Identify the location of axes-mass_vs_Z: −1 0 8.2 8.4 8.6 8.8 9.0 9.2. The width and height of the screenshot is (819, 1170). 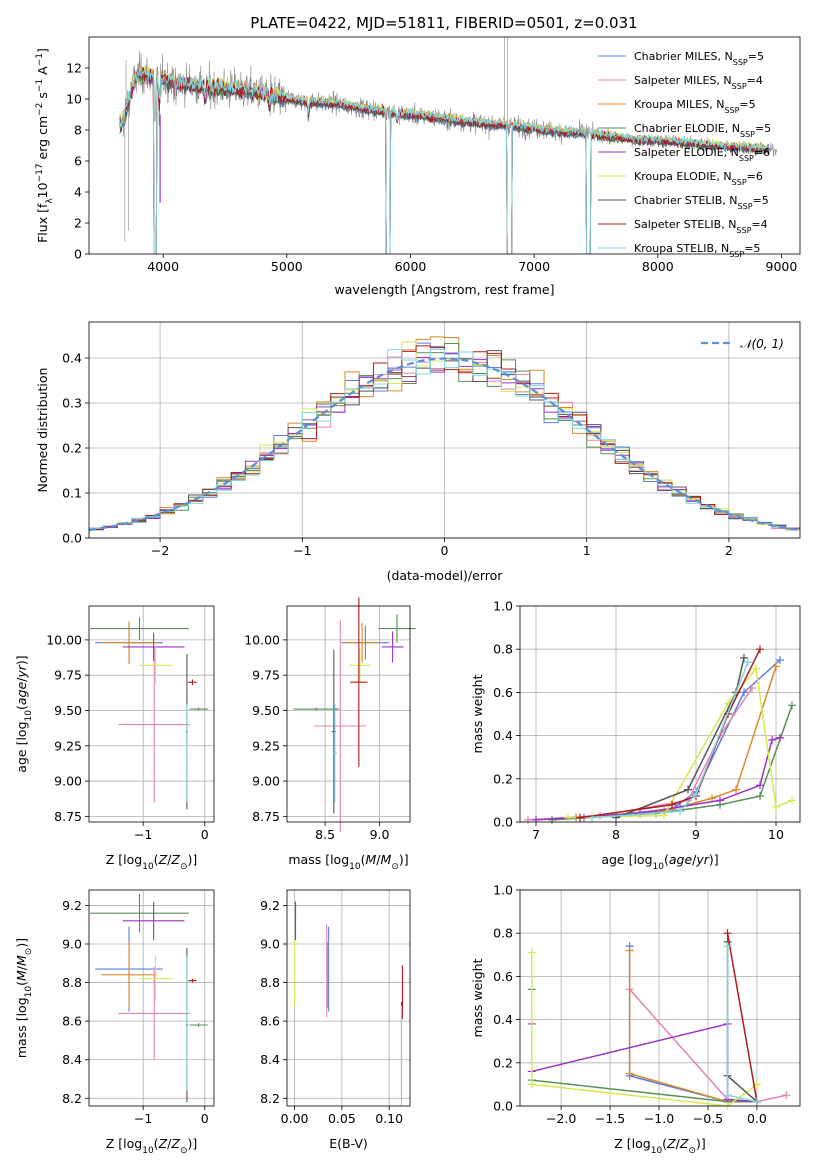
(135, 1012).